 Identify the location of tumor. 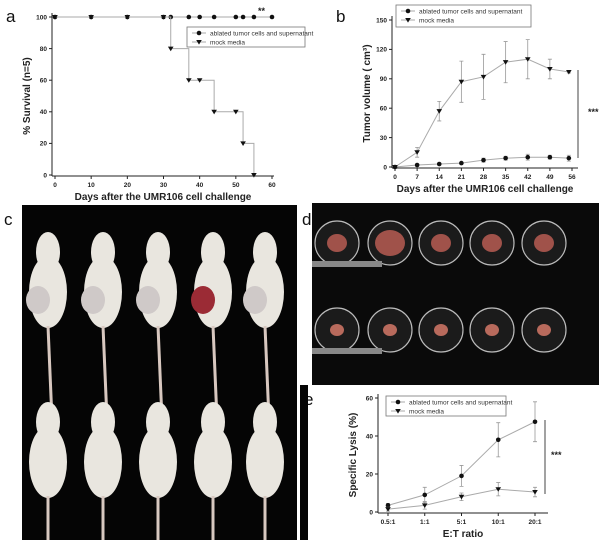
(203, 300).